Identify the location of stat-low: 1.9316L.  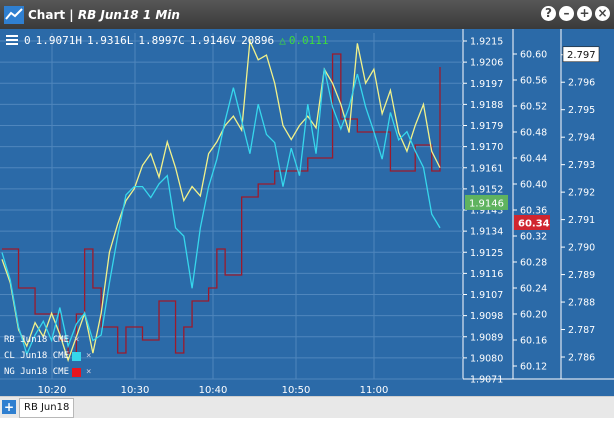
(110, 40).